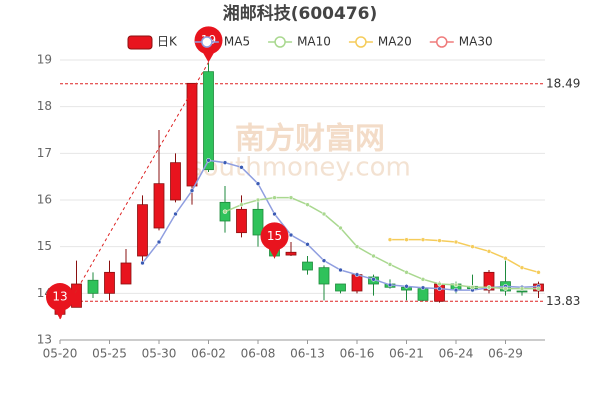 The width and height of the screenshot is (600, 400). What do you see at coordinates (258, 354) in the screenshot?
I see `x-tick-label: 06-08` at bounding box center [258, 354].